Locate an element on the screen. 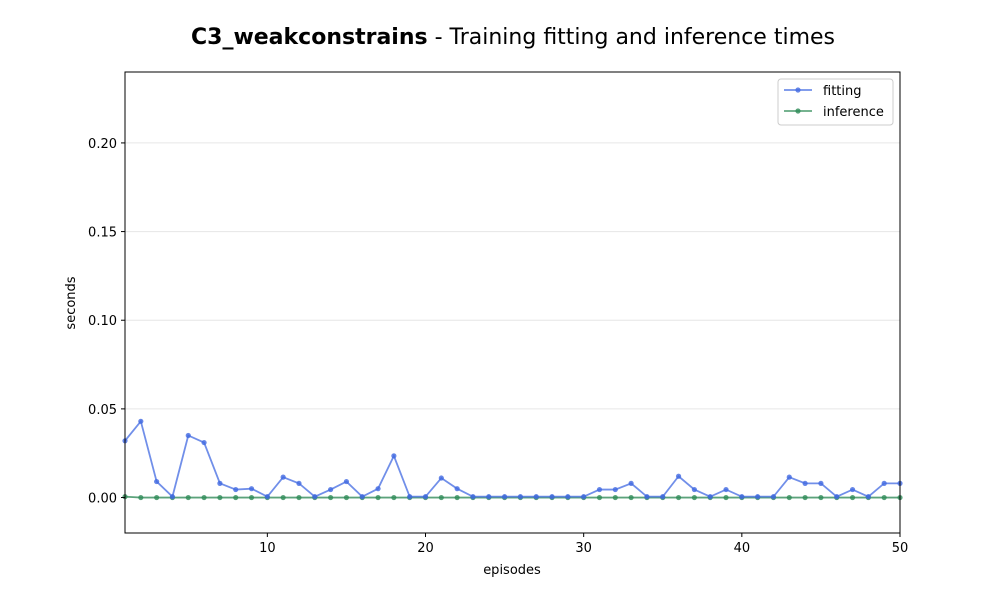  y-tick-label: 0.20 is located at coordinates (102, 144).